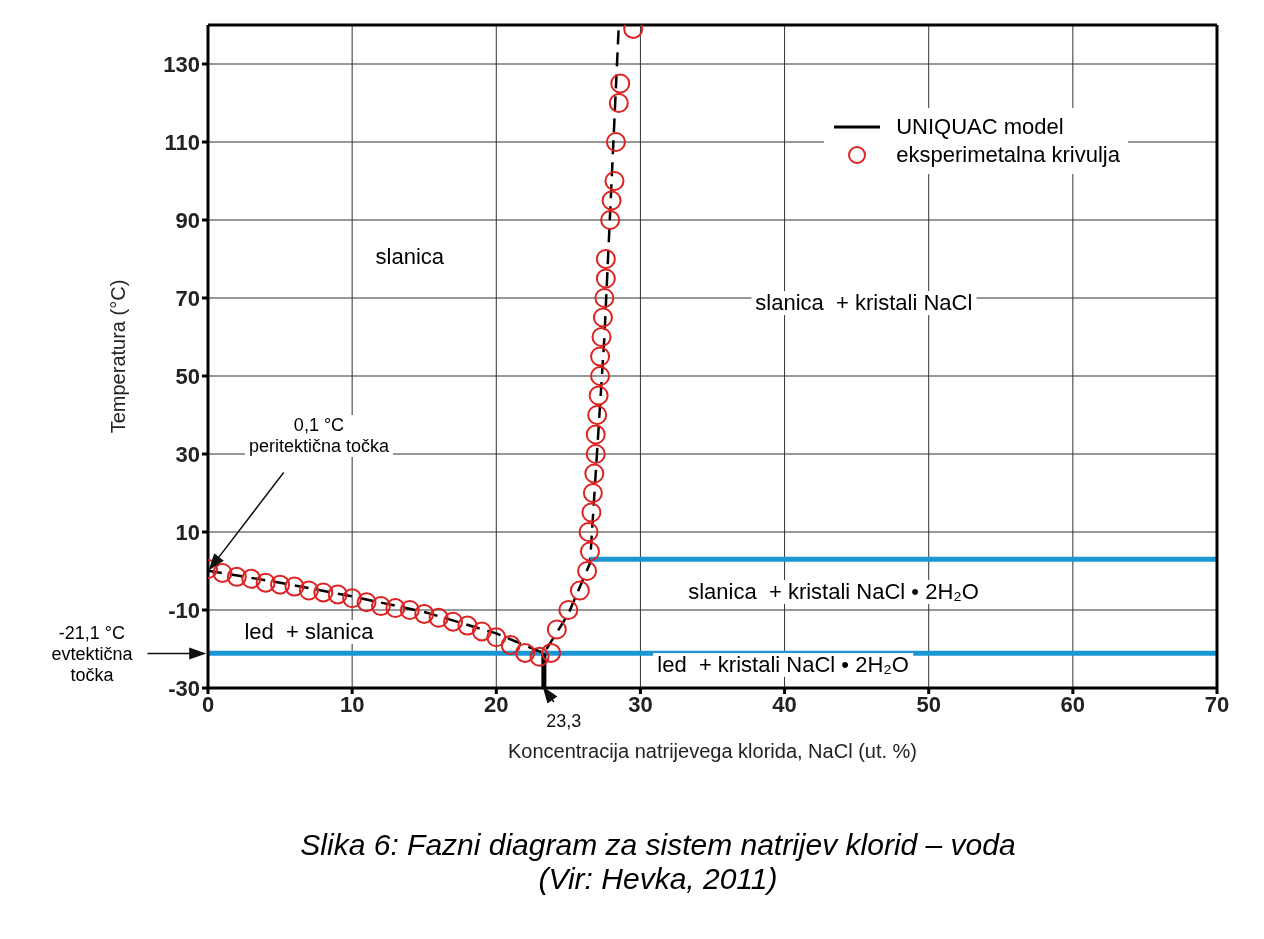  I want to click on annotation: 0,1 °C peritektična točka, so click(319, 436).